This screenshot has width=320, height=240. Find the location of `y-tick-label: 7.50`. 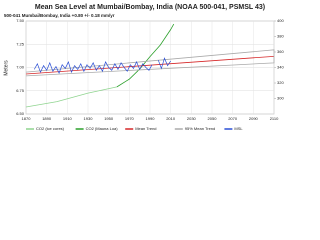

y-tick-label: 7.50 is located at coordinates (20, 20).